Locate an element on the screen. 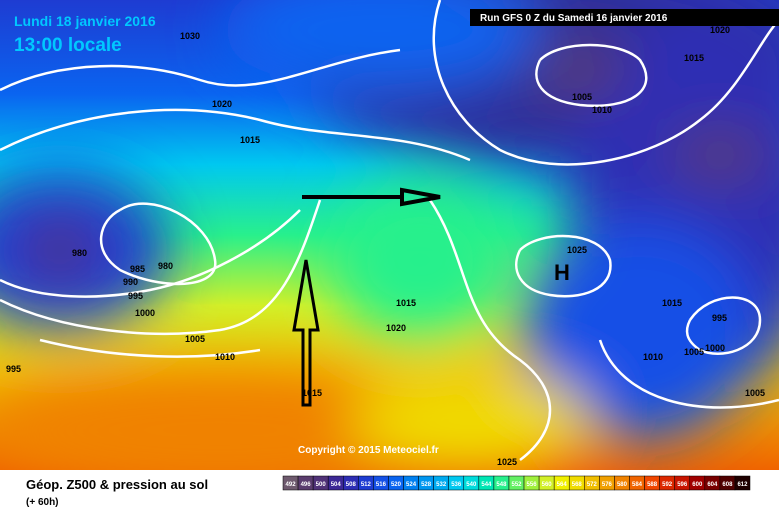 This screenshot has width=779, height=526. legend-label: 608 is located at coordinates (727, 485).